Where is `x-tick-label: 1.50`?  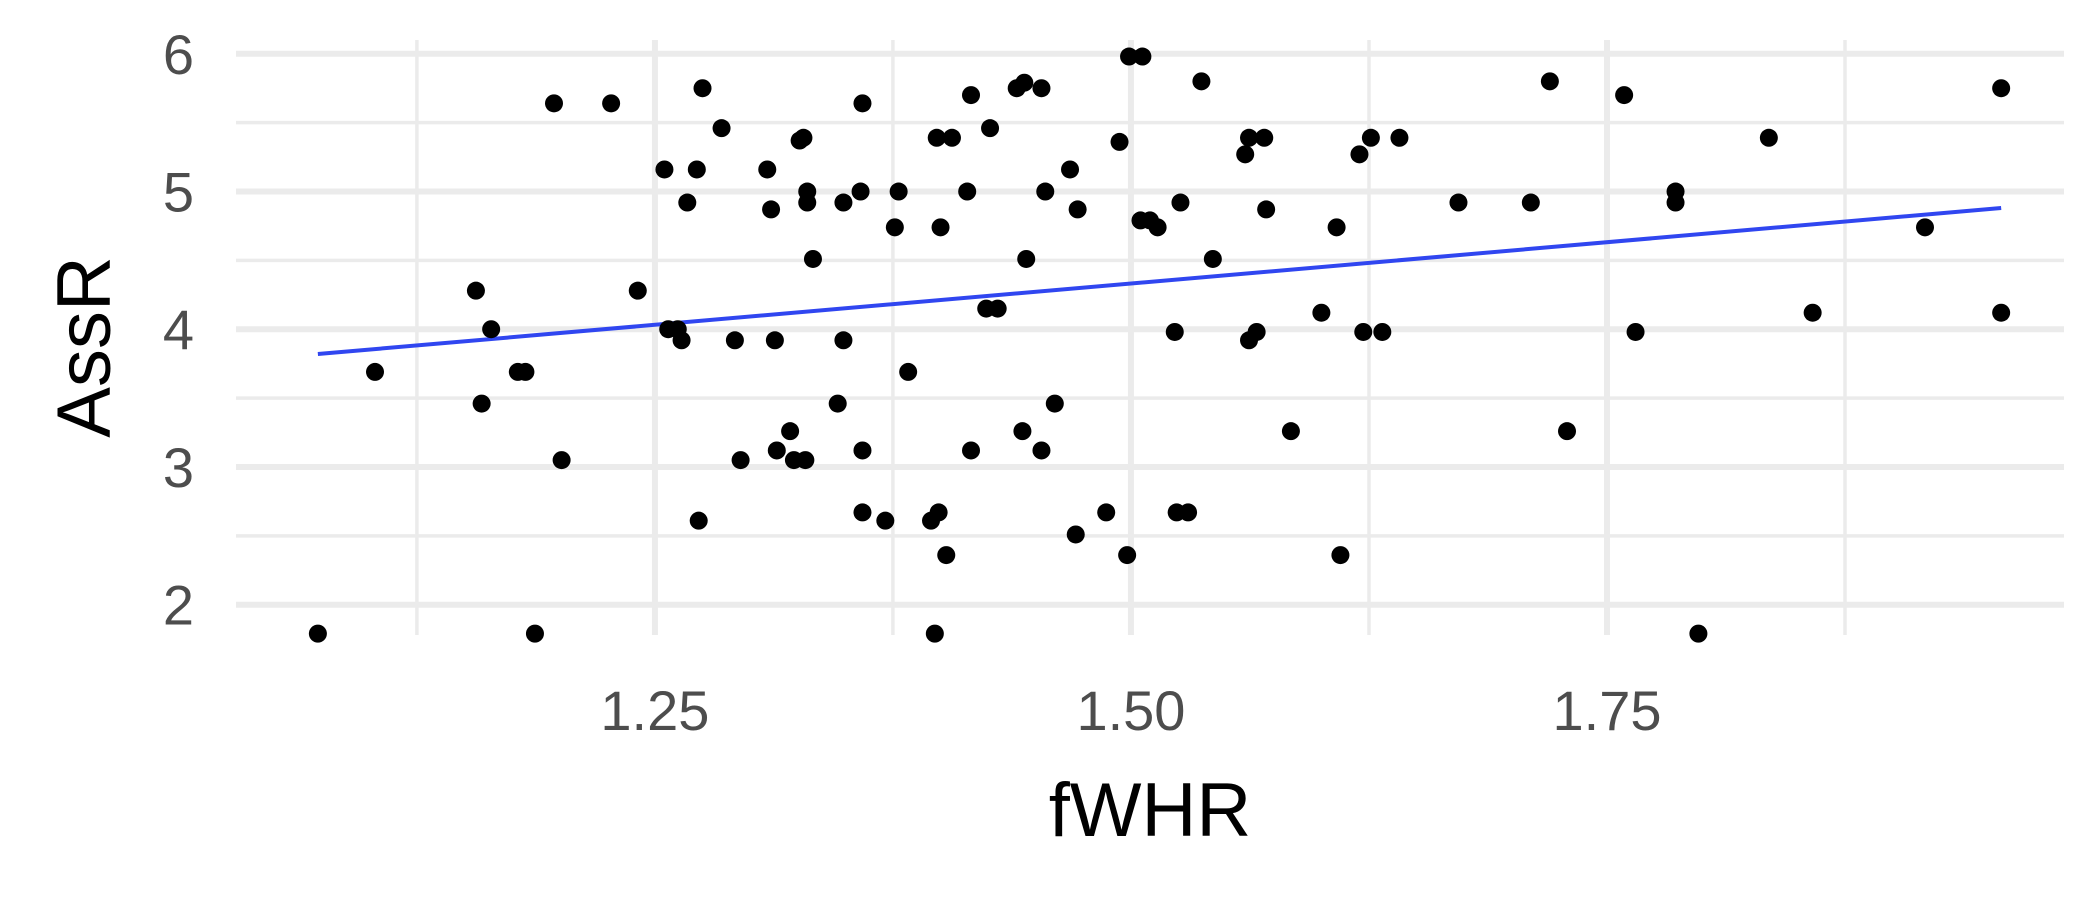 x-tick-label: 1.50 is located at coordinates (1130, 710).